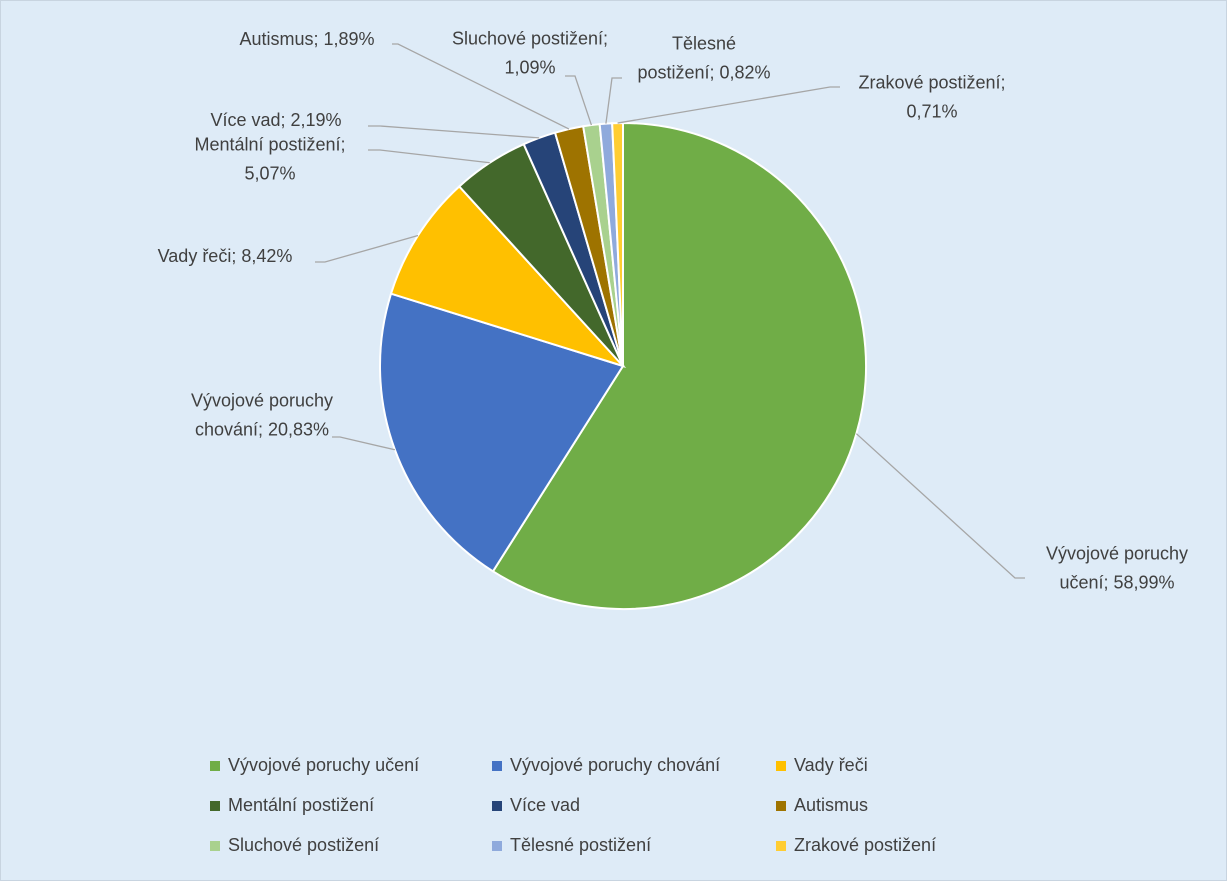 This screenshot has width=1227, height=881. What do you see at coordinates (615, 765) in the screenshot?
I see `legend-label: Vývojové poruchy chování` at bounding box center [615, 765].